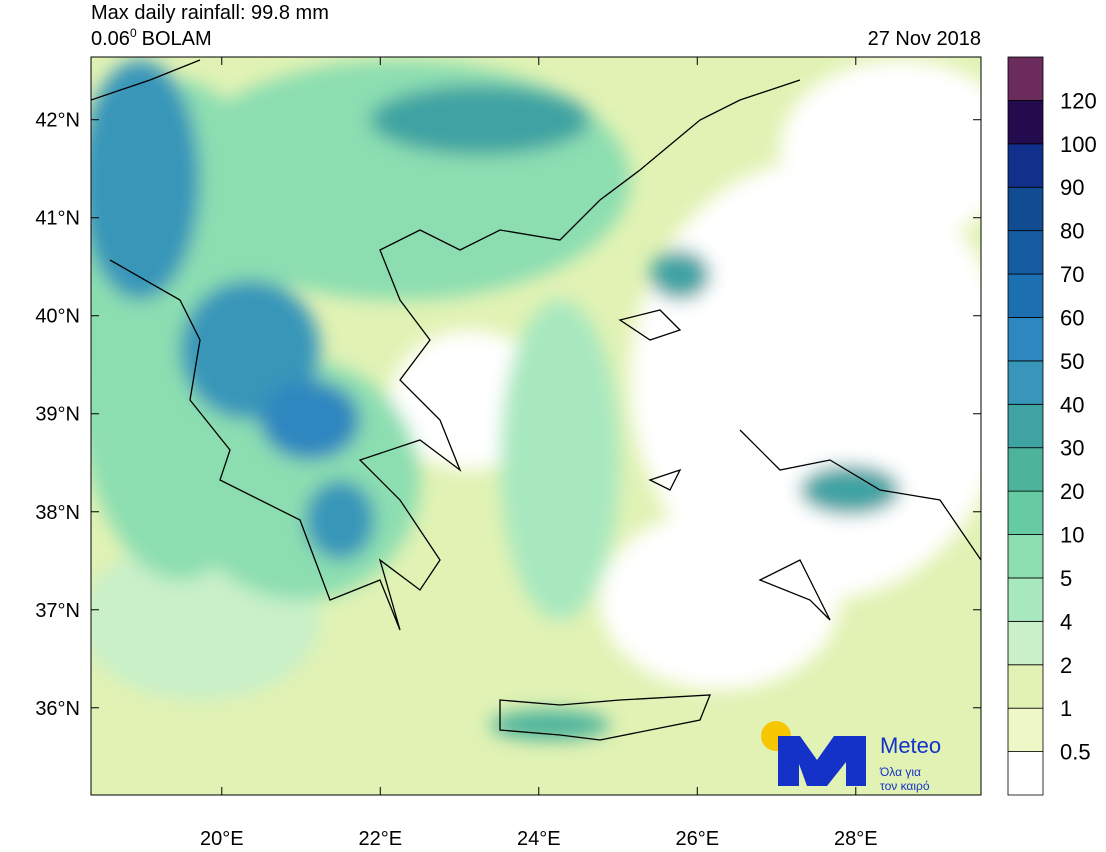 The height and width of the screenshot is (852, 1106). What do you see at coordinates (57, 317) in the screenshot?
I see `y-tick-label: 40°N` at bounding box center [57, 317].